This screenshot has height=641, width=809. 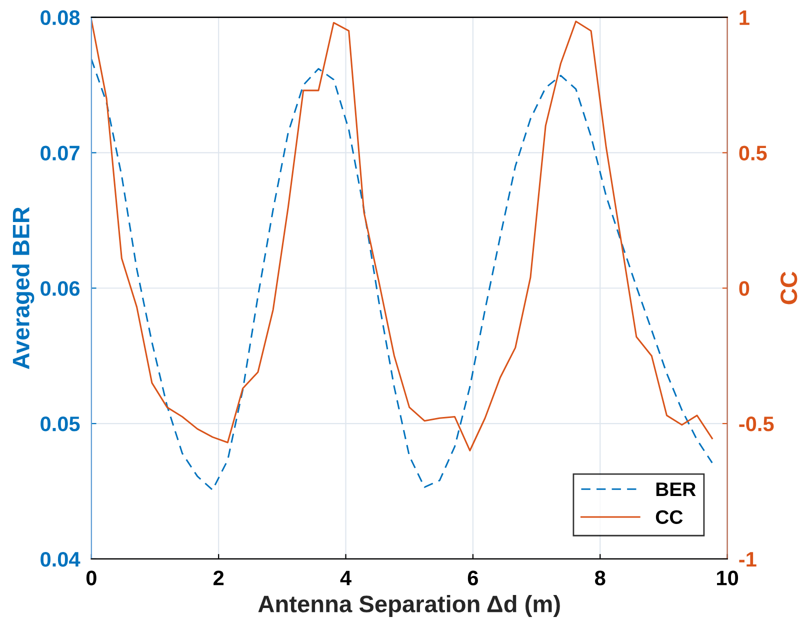 What do you see at coordinates (60, 18) in the screenshot?
I see `y-tick-label: 0.08` at bounding box center [60, 18].